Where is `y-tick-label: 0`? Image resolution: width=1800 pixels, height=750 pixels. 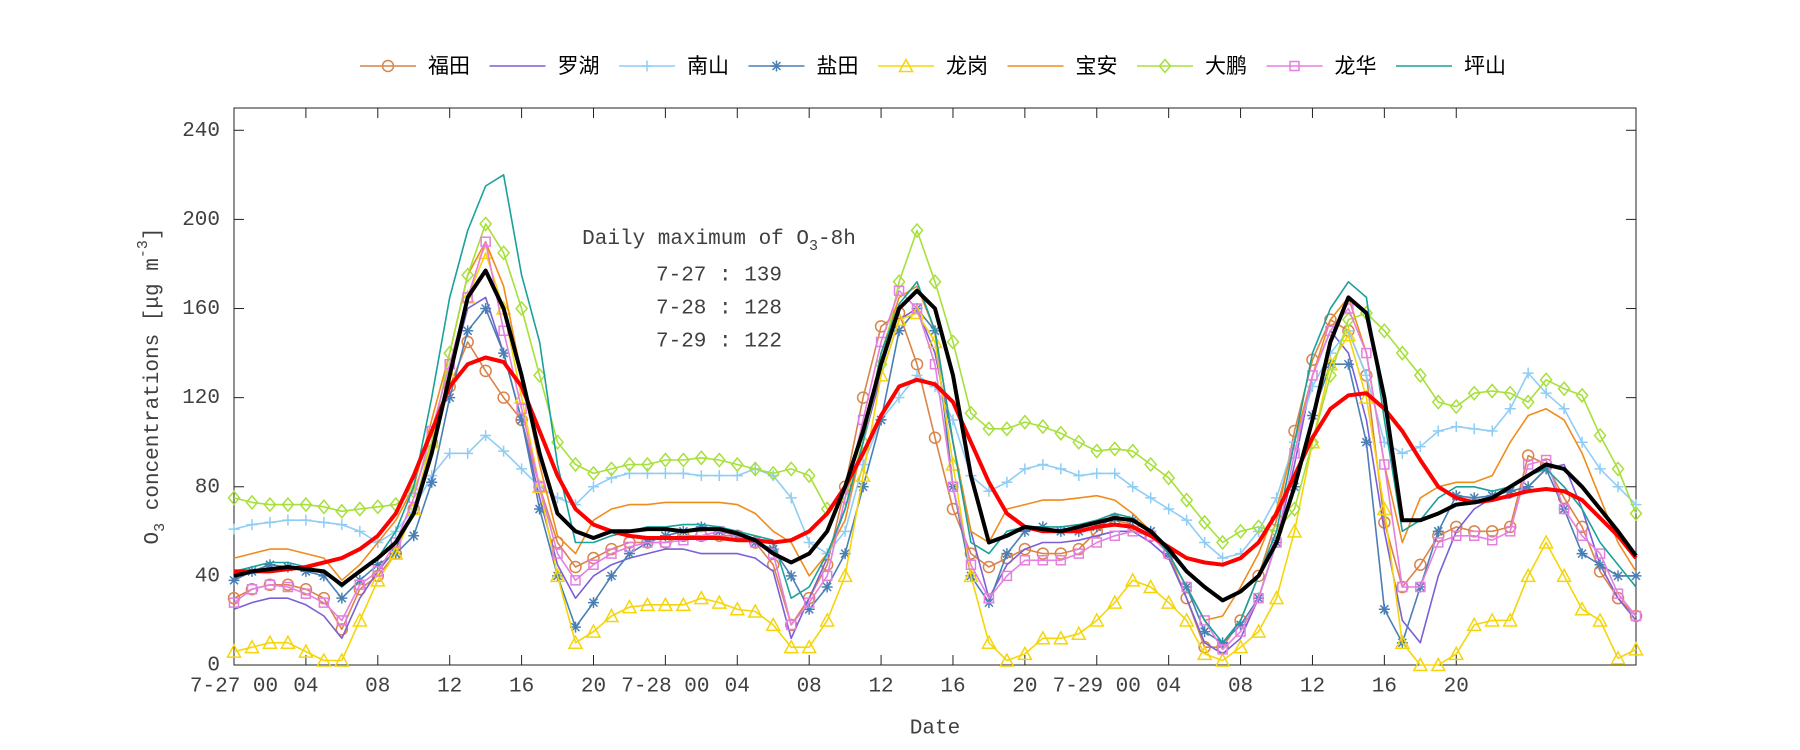
y-tick-label: 0 is located at coordinates (213, 666).